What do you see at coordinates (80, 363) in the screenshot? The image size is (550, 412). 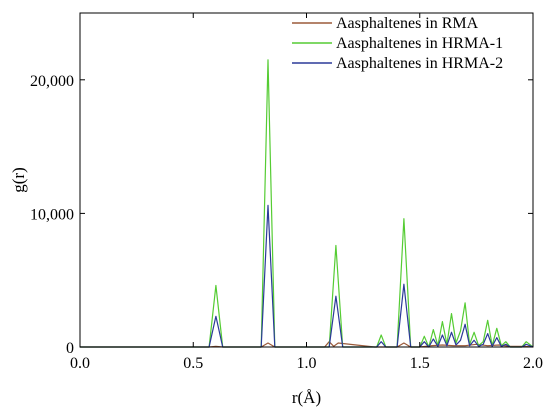 I see `x-tick-label: 0.0` at bounding box center [80, 363].